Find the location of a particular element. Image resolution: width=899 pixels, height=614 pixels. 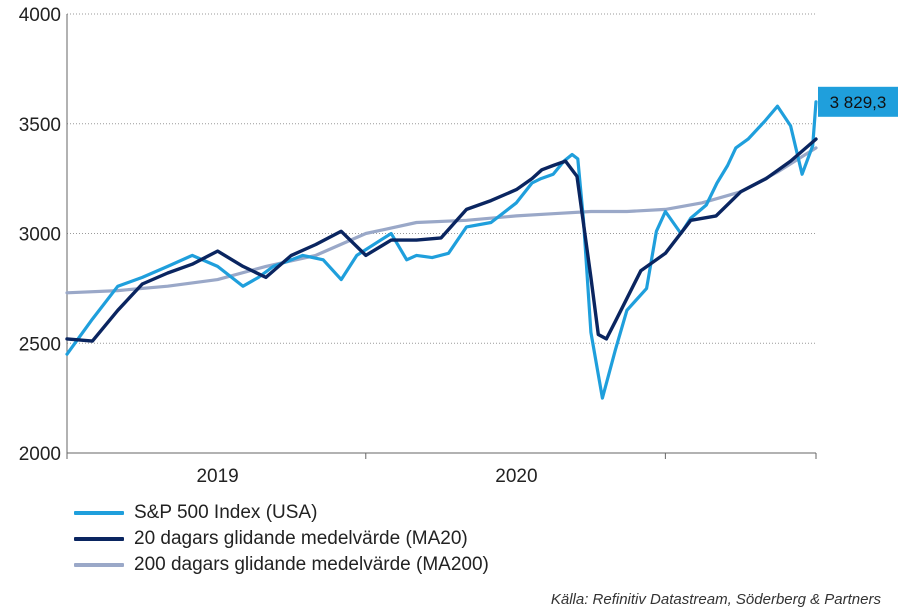

legend-swatch-ma20 is located at coordinates (99, 539).